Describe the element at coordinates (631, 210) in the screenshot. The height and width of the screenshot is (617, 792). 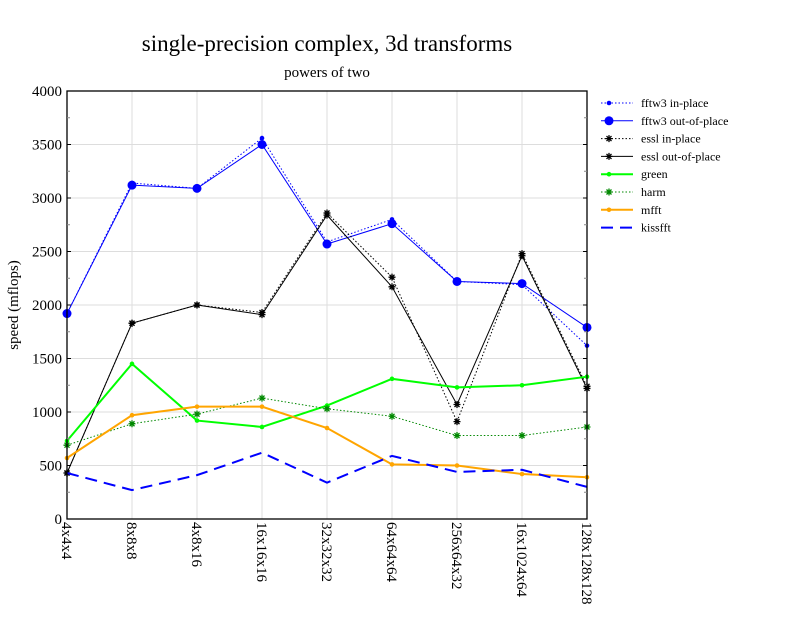
I see `legend-item: mfft` at that location.